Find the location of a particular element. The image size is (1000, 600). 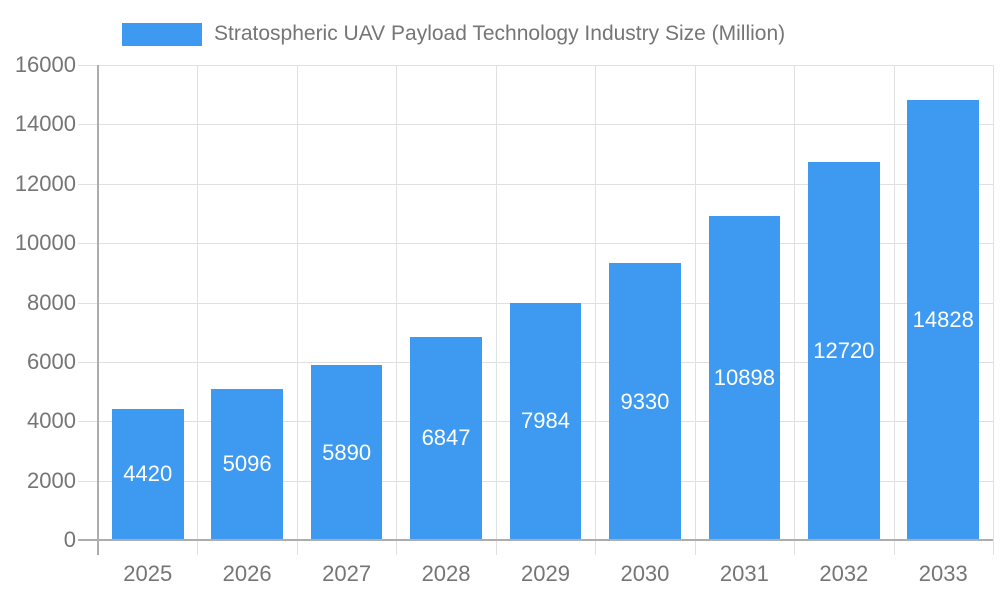

y-axis-label: 12000 is located at coordinates (45, 183).